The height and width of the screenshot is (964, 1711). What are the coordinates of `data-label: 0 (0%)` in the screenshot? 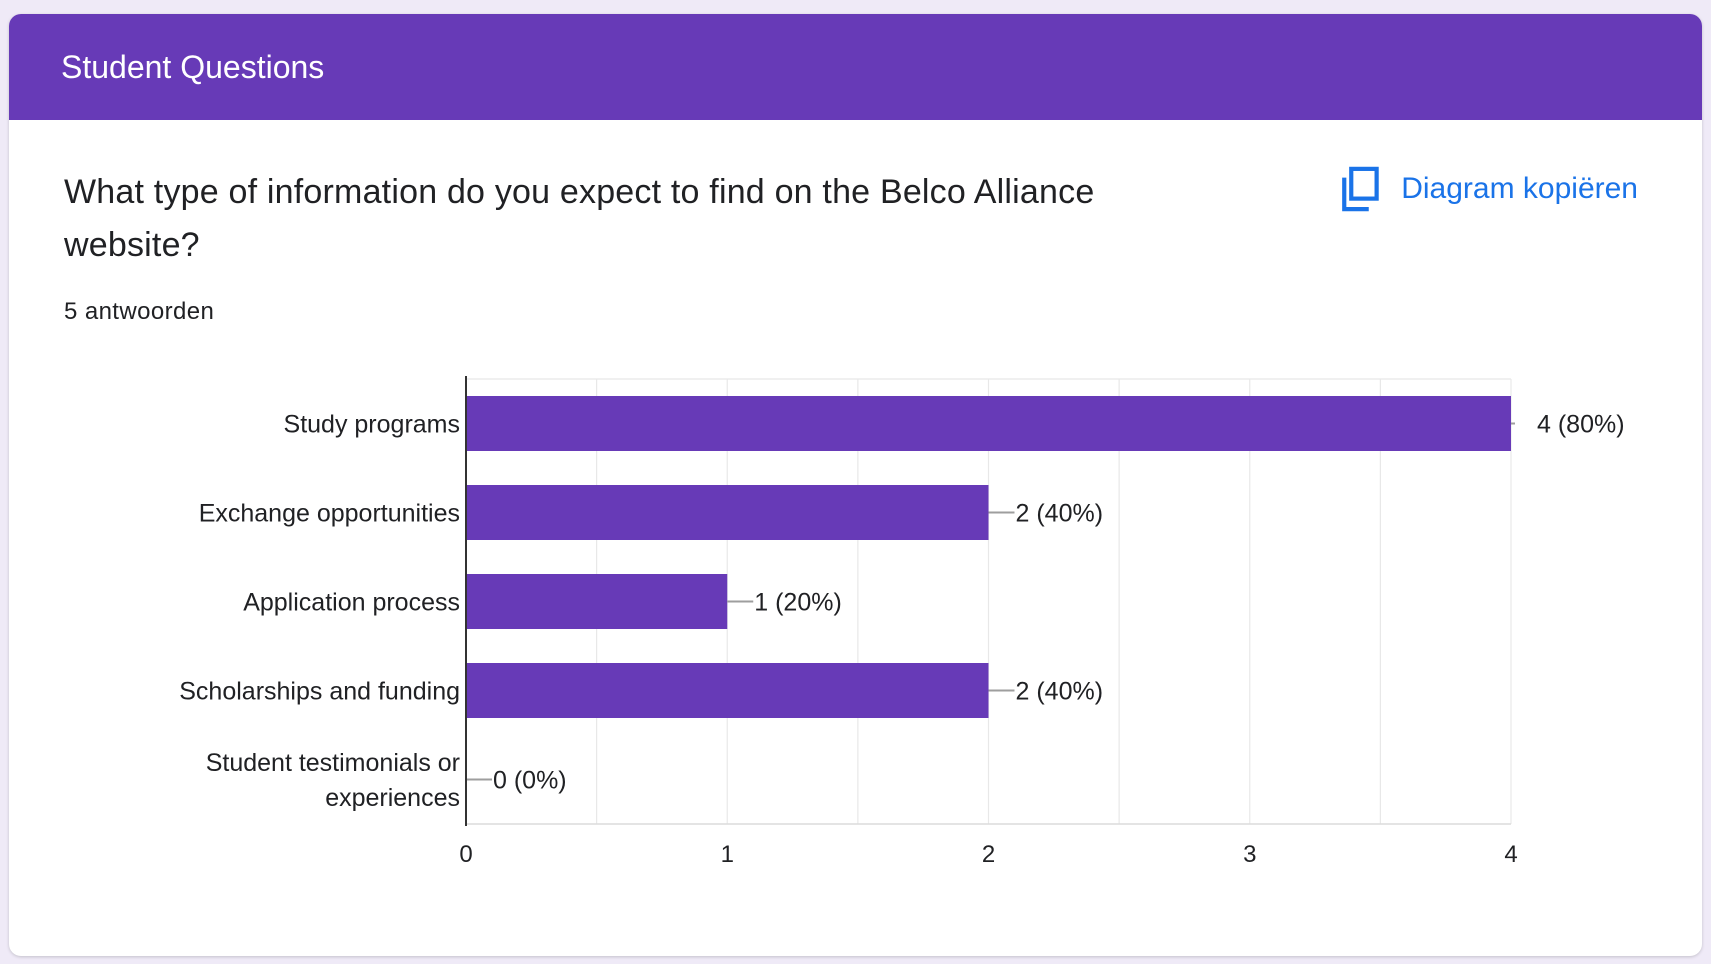 It's located at (530, 781).